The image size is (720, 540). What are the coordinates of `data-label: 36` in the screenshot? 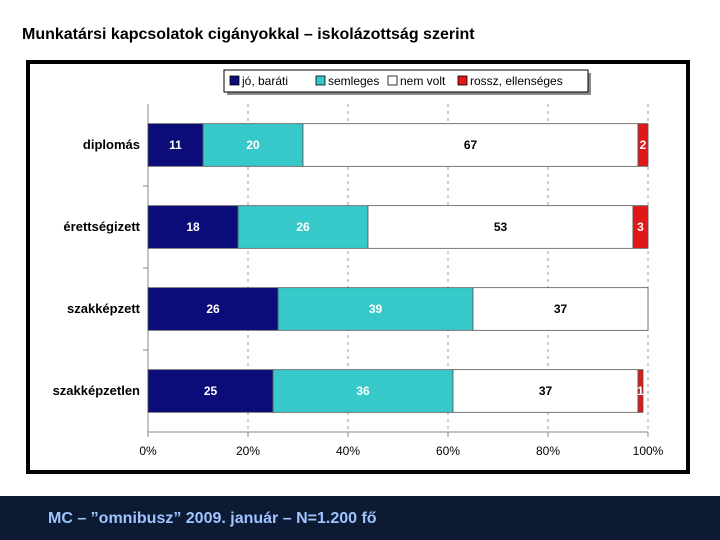 It's located at (363, 391).